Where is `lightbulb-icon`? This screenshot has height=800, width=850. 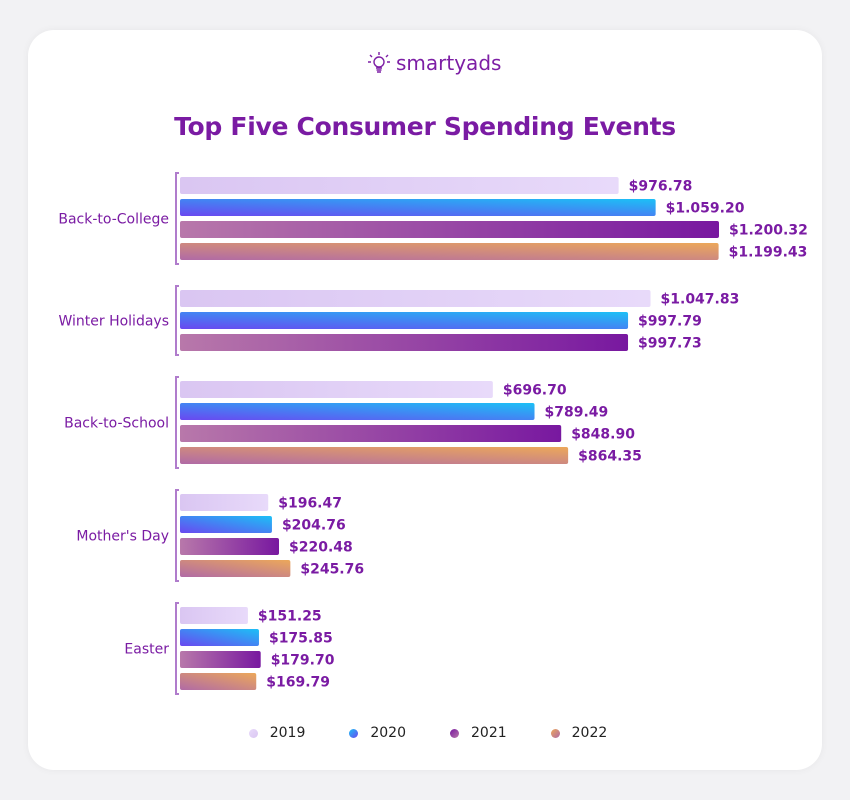 lightbulb-icon is located at coordinates (379, 62).